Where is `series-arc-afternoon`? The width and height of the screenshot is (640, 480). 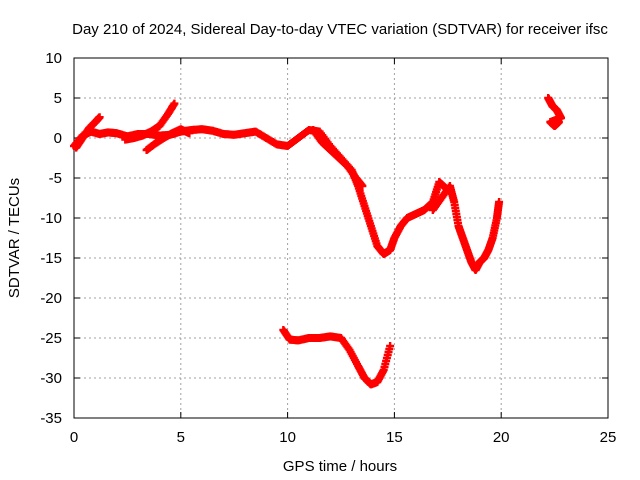 series-arc-afternoon is located at coordinates (466, 228).